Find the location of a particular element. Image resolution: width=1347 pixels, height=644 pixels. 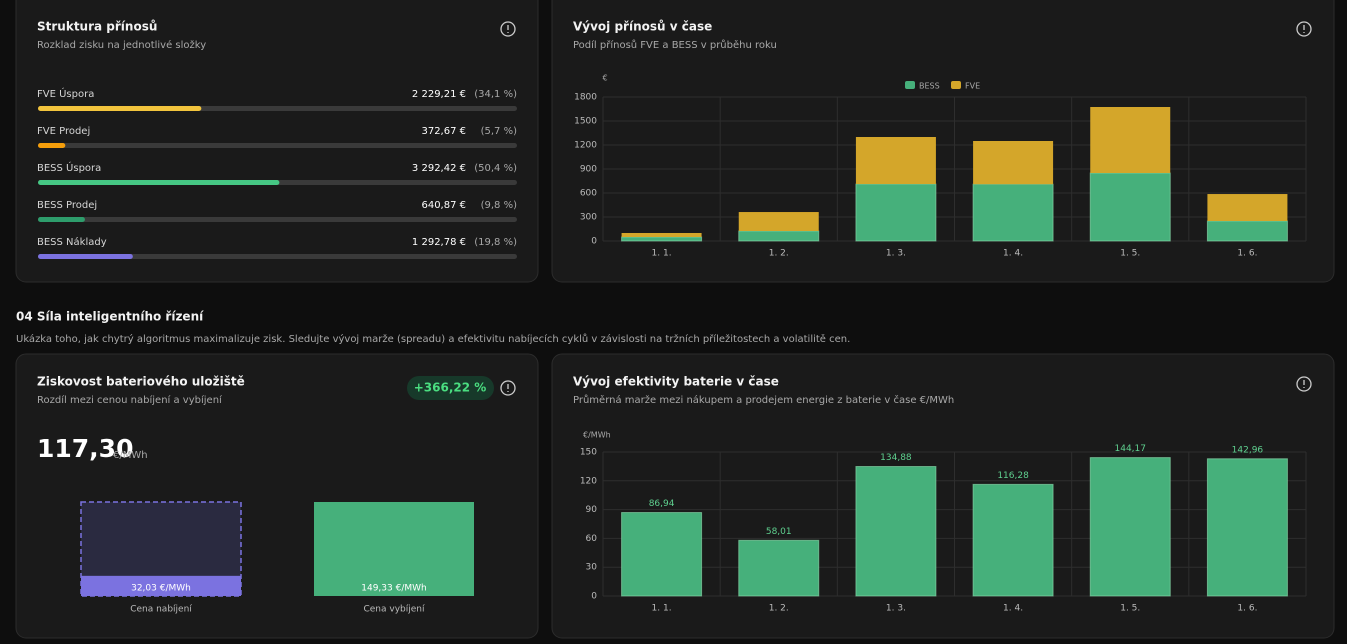

card-subtitle: Rozdíl mezi cenou nabíjení a vybíjení is located at coordinates (130, 400).